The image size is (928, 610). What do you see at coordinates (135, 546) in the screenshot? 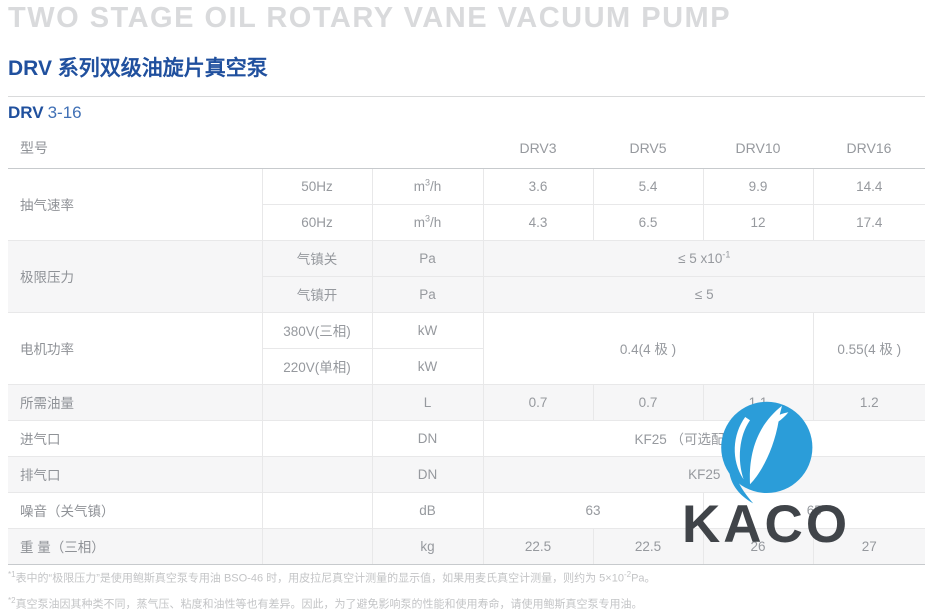
I see `weight-label: 重 量（三相）` at bounding box center [135, 546].